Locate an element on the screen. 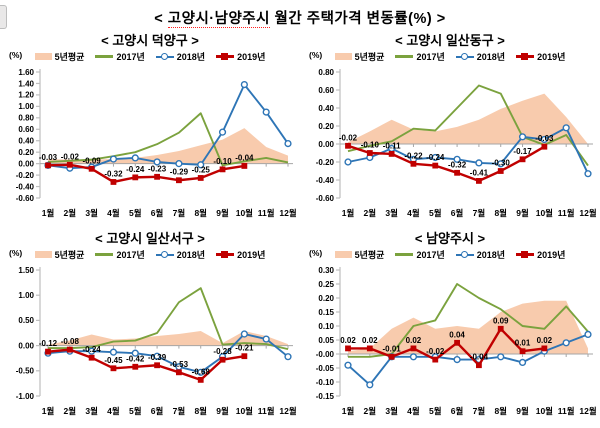  svg-text: -0.09 is located at coordinates (92, 160).